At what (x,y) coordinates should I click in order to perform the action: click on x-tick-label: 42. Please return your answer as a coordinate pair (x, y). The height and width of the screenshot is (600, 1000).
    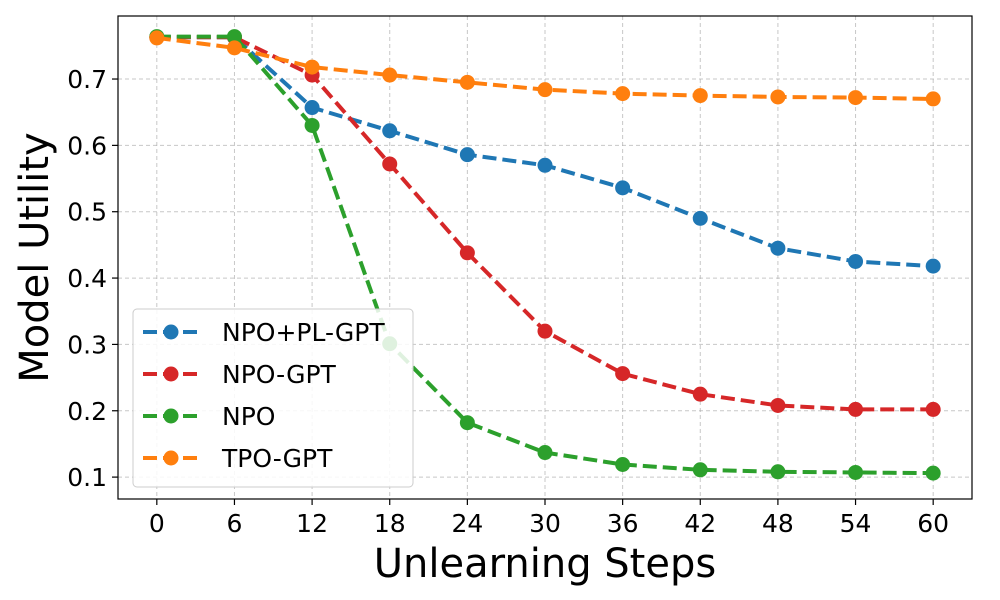
    Looking at the image, I should click on (700, 523).